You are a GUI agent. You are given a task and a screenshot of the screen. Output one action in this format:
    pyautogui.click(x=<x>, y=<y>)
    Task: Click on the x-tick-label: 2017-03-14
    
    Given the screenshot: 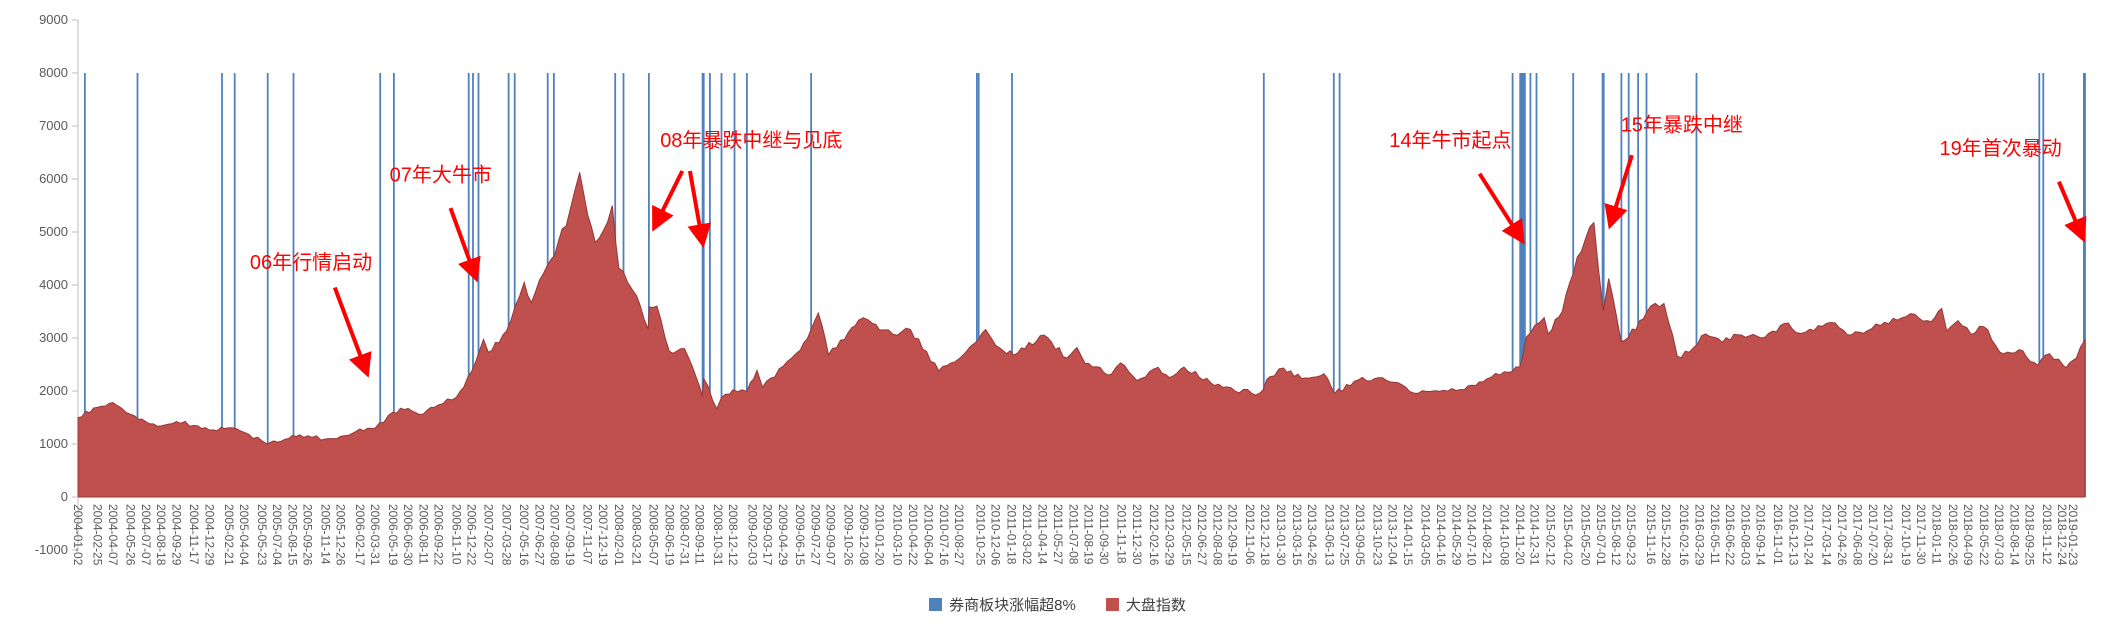 What is the action you would take?
    pyautogui.click(x=1826, y=535)
    